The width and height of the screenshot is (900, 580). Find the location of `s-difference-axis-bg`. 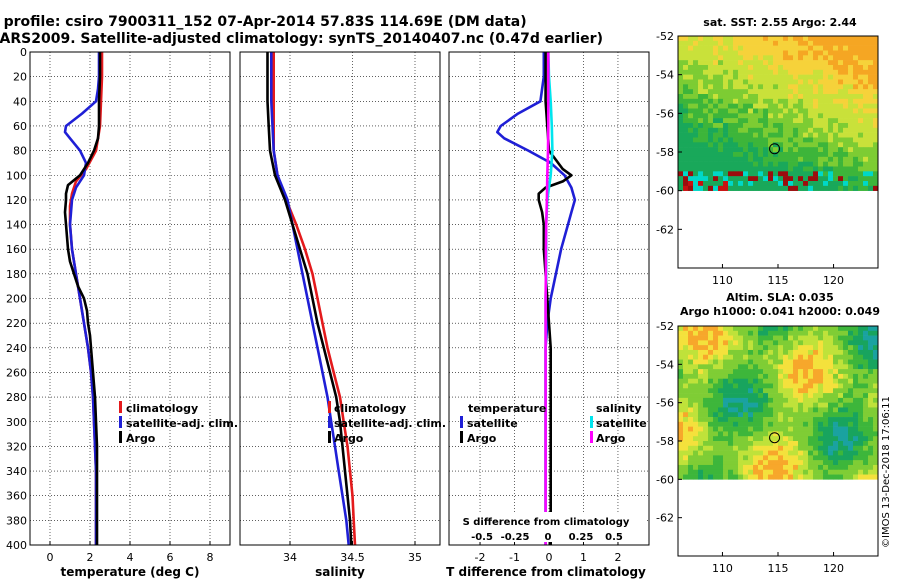

s-difference-axis-bg is located at coordinates (549, 527).